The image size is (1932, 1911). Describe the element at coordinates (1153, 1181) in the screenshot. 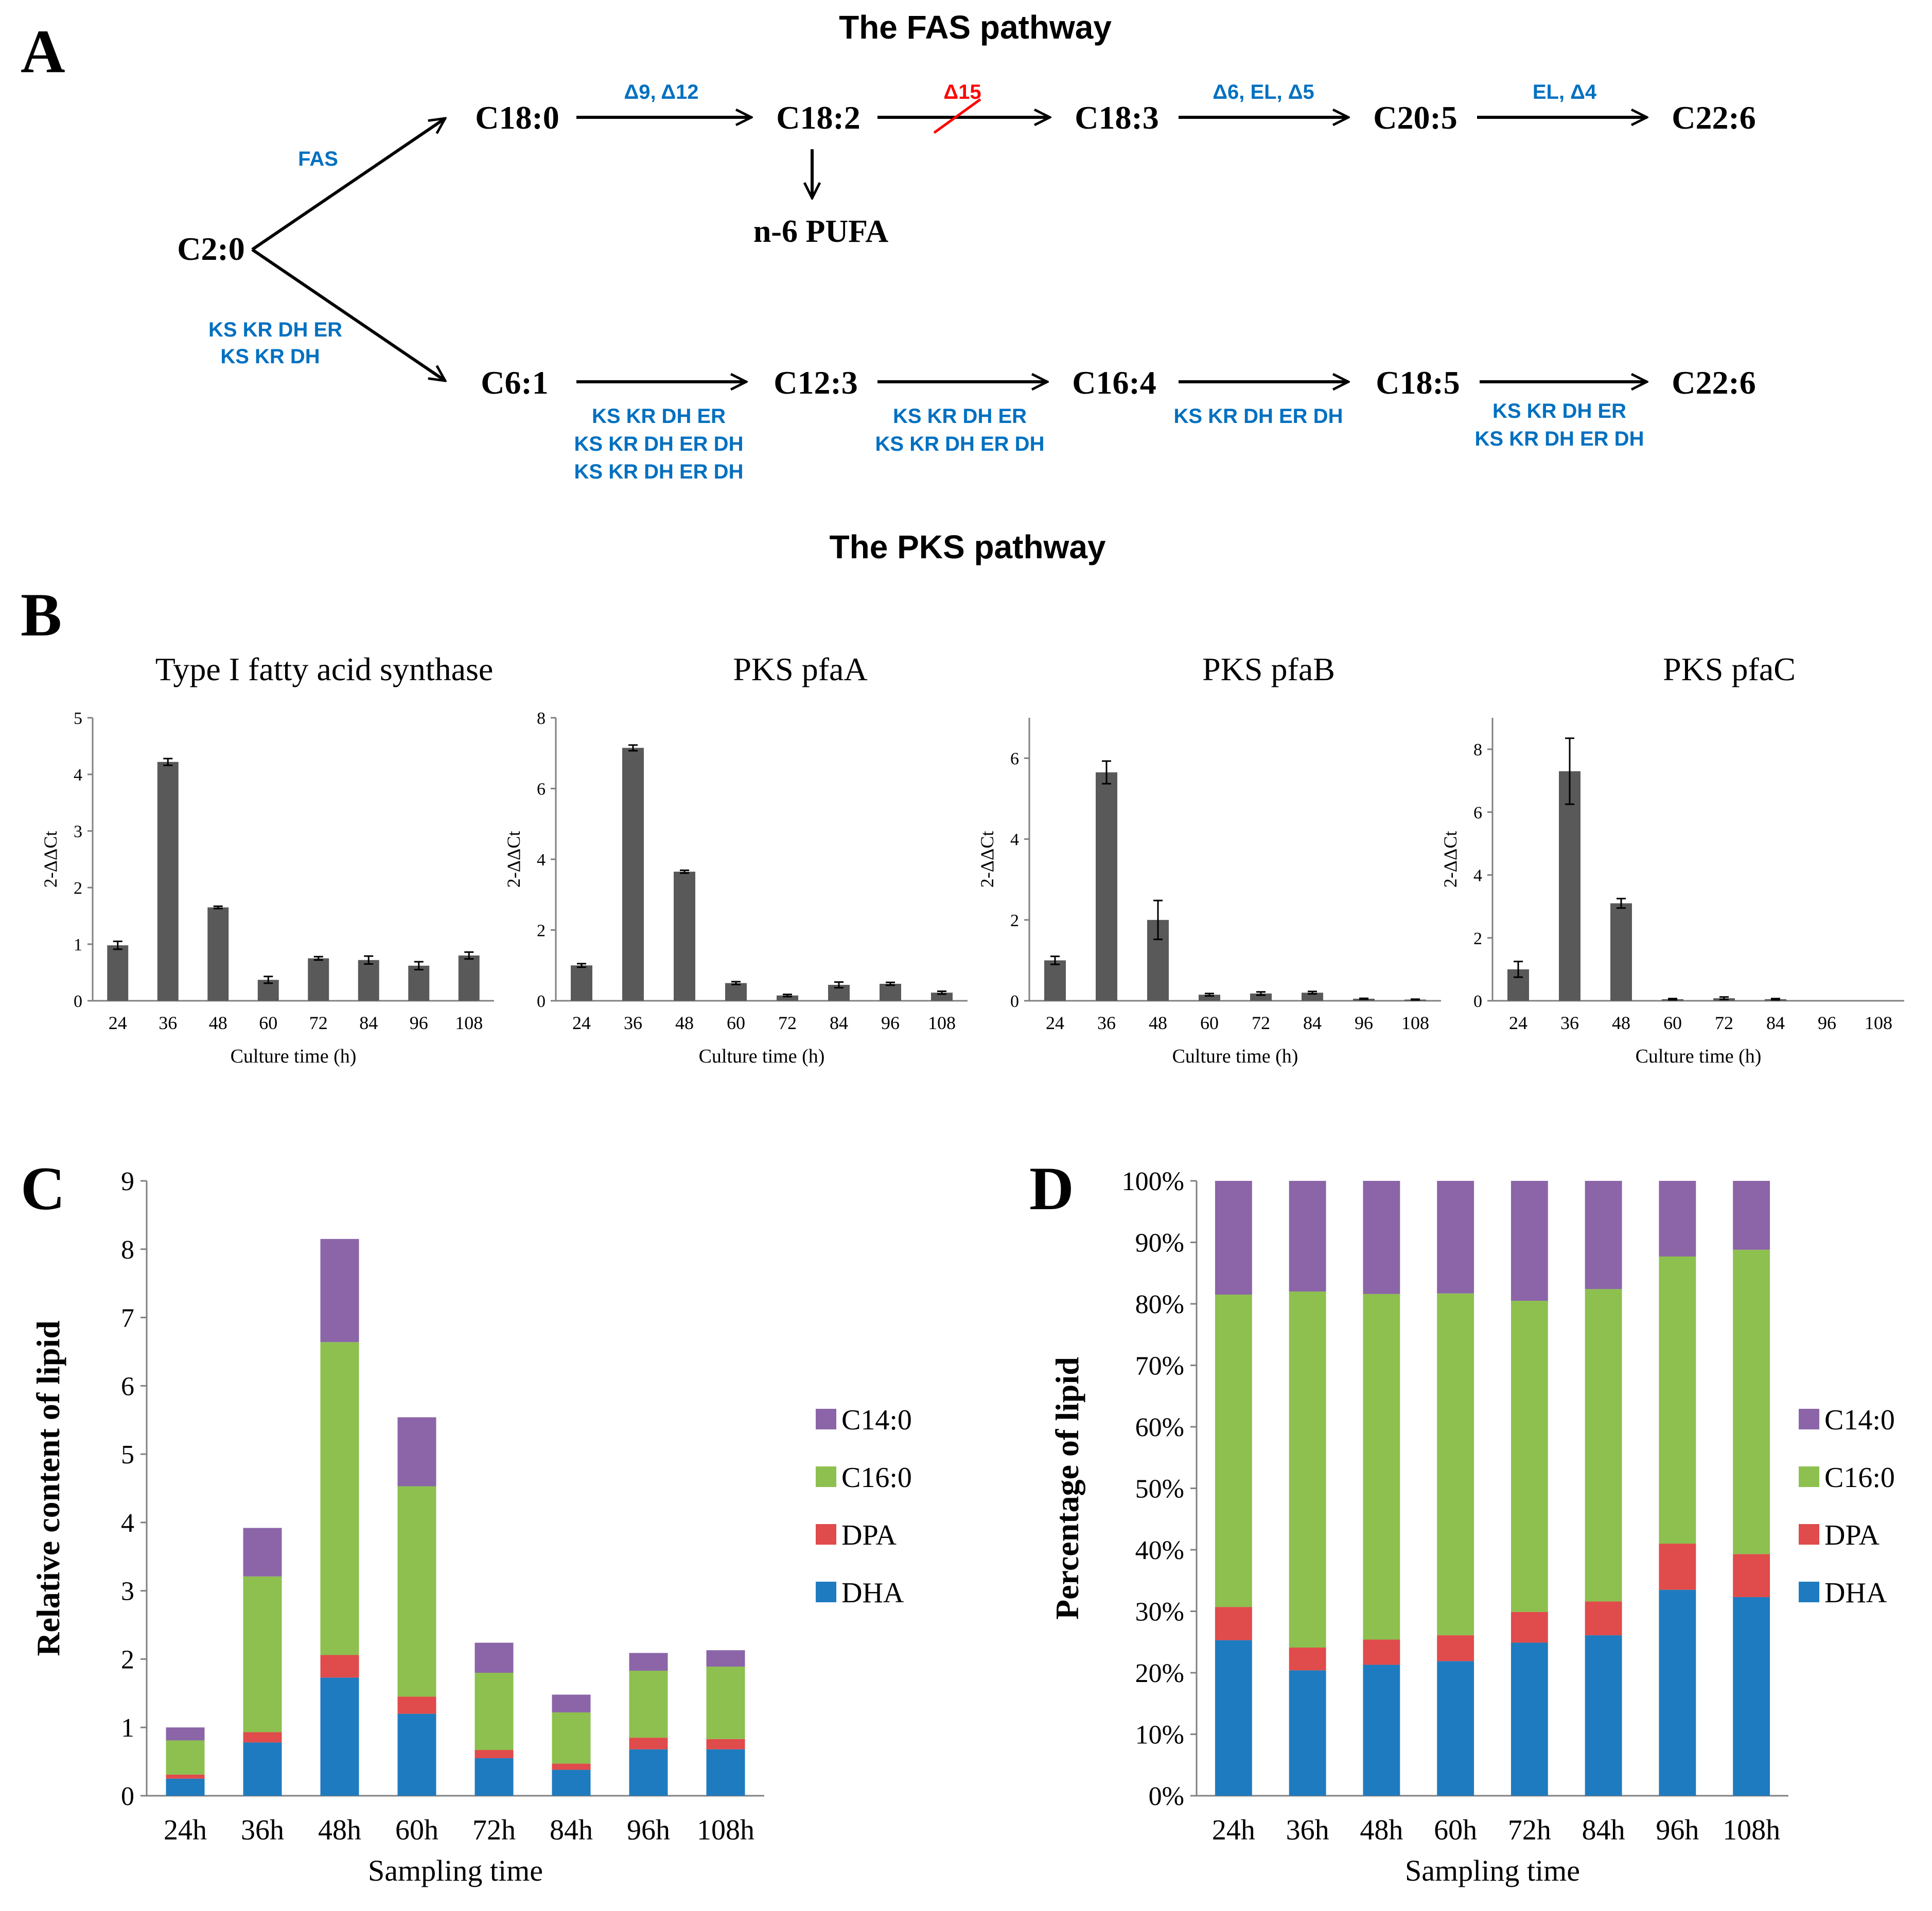

I see `y-tick-label: 100%` at that location.